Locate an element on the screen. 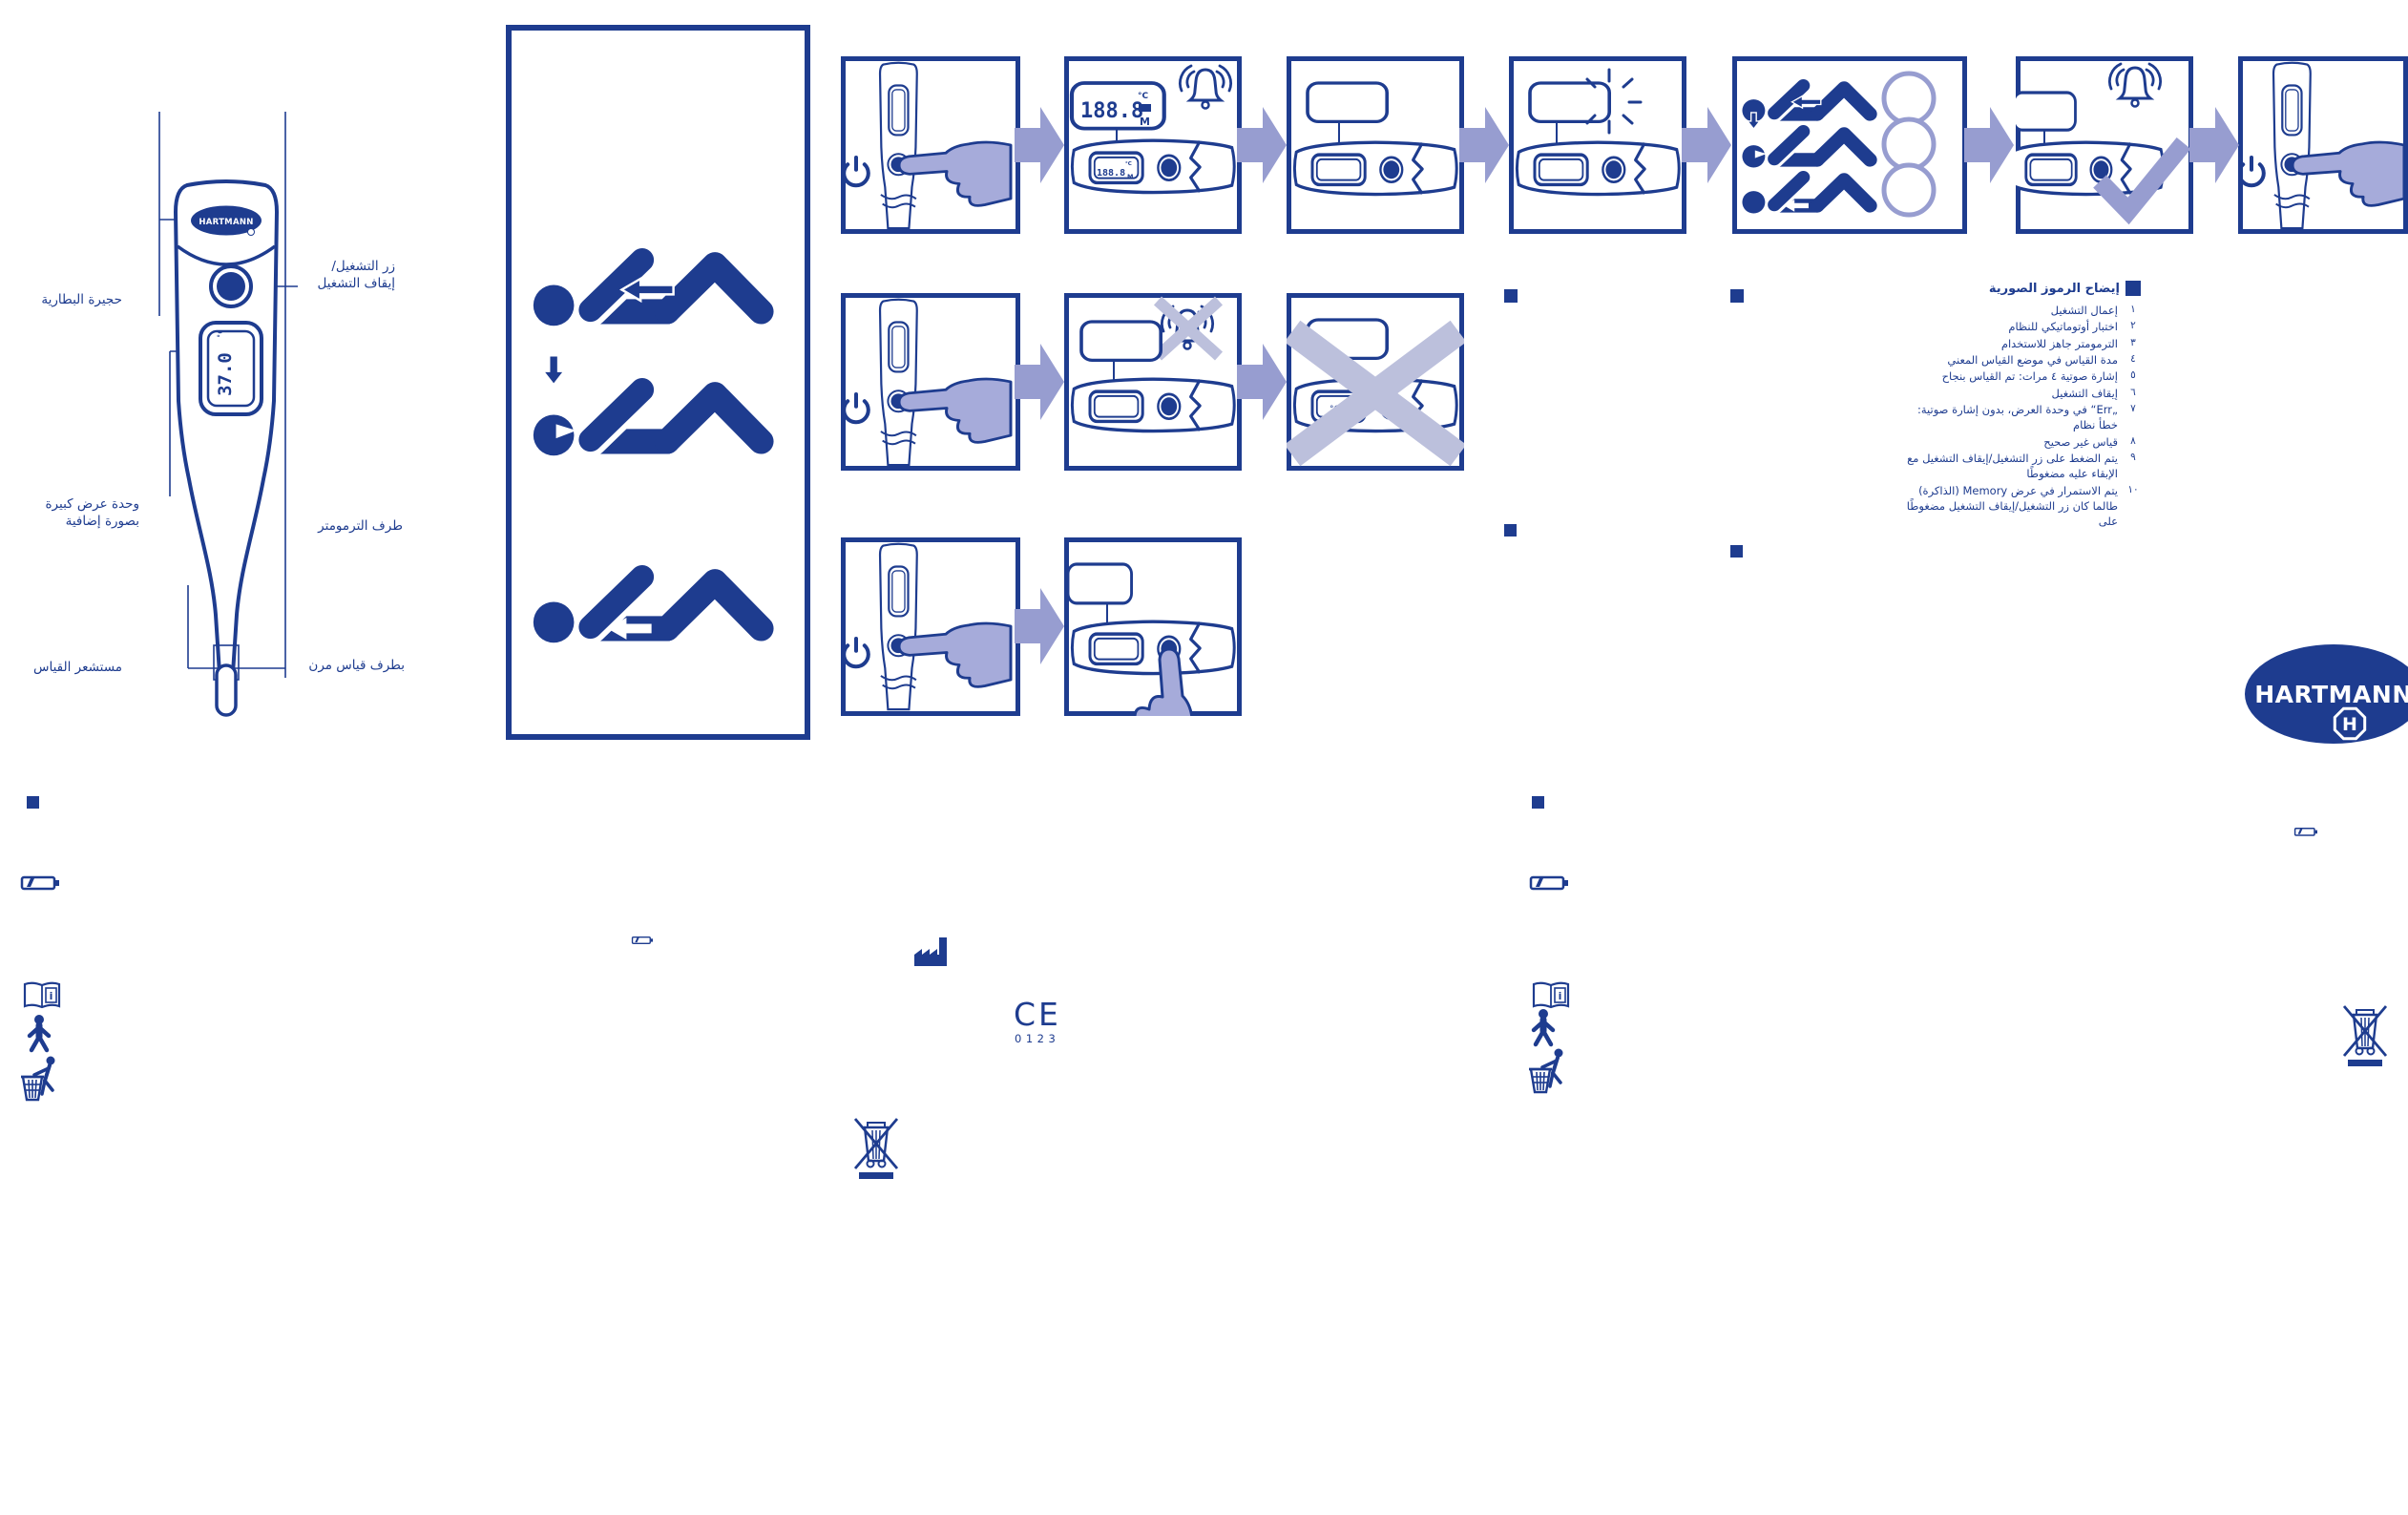 This screenshot has width=2408, height=1515. legend-item-text: اختبار أوتوماتيكي للنظام is located at coordinates (2063, 327).